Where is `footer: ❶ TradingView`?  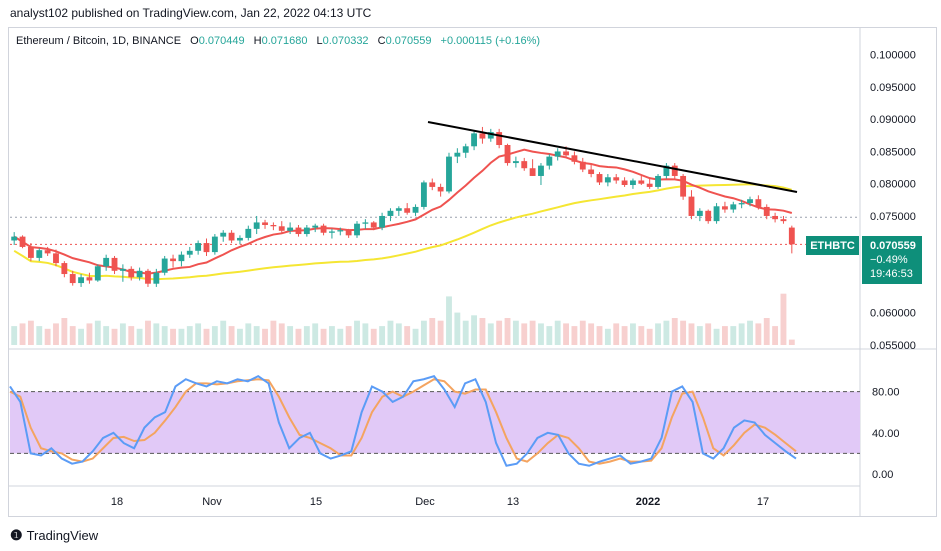
footer: ❶ TradingView is located at coordinates (54, 535).